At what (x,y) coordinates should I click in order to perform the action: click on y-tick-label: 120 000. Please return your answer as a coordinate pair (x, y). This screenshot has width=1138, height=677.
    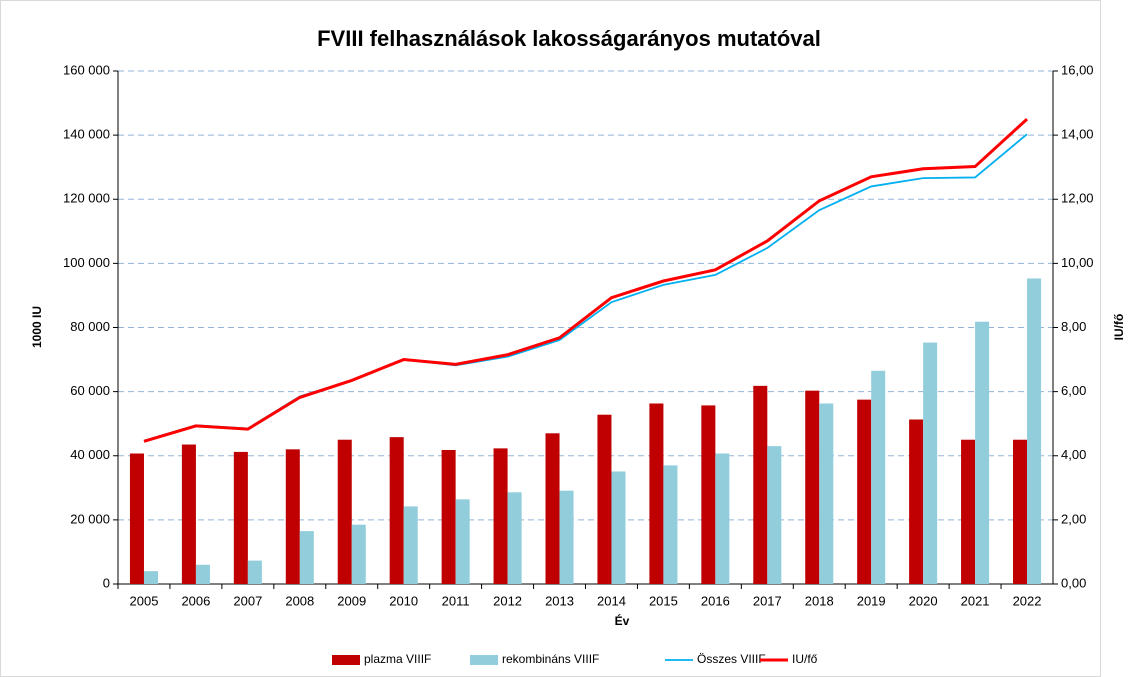
    Looking at the image, I should click on (86, 198).